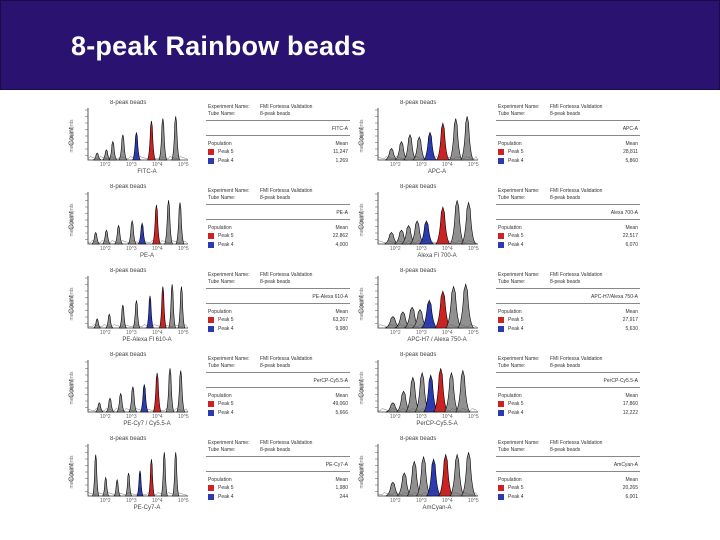 The width and height of the screenshot is (720, 540). Describe the element at coordinates (631, 161) in the screenshot. I see `peak4-mean: 5,860` at that location.